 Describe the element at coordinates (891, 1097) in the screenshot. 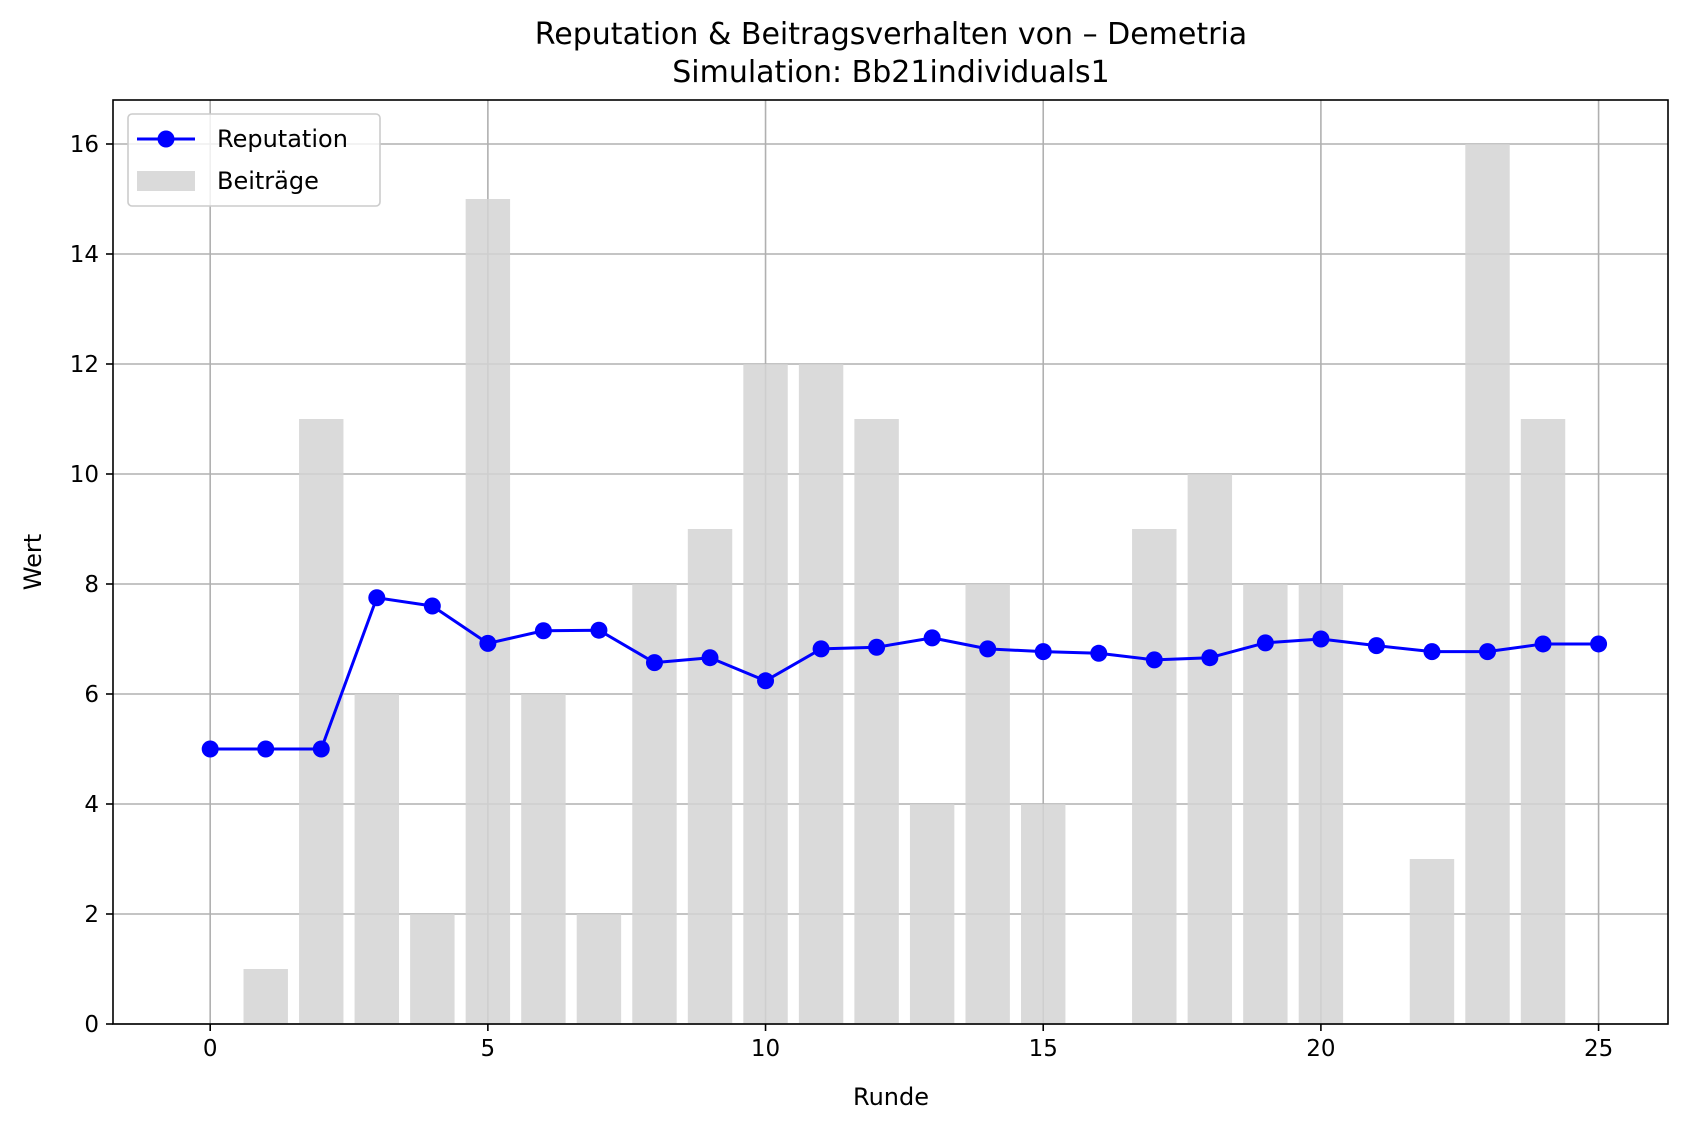

I see `x-axis-label: Runde` at that location.